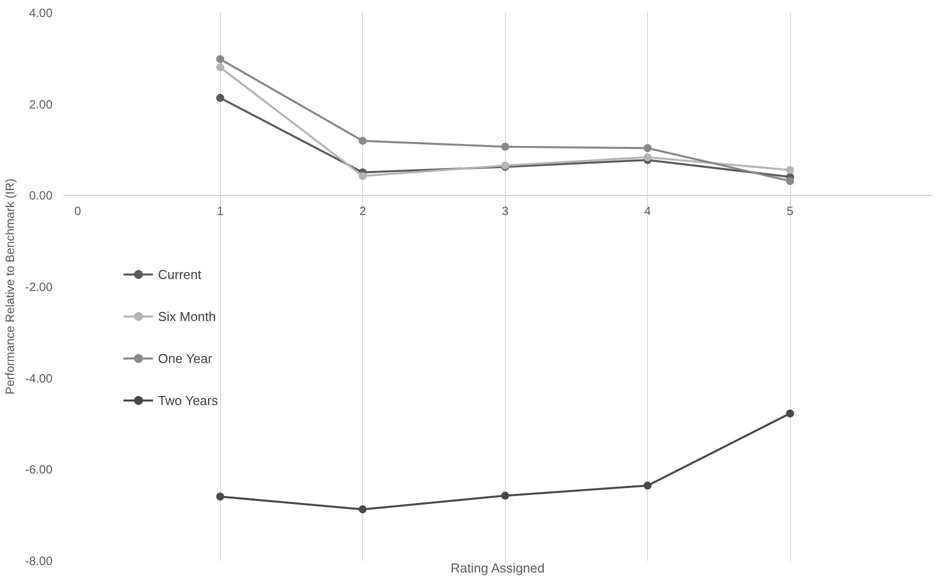 The height and width of the screenshot is (584, 939). I want to click on y-axis-title: Performance Relative to Benchmark (IR), so click(10, 286).